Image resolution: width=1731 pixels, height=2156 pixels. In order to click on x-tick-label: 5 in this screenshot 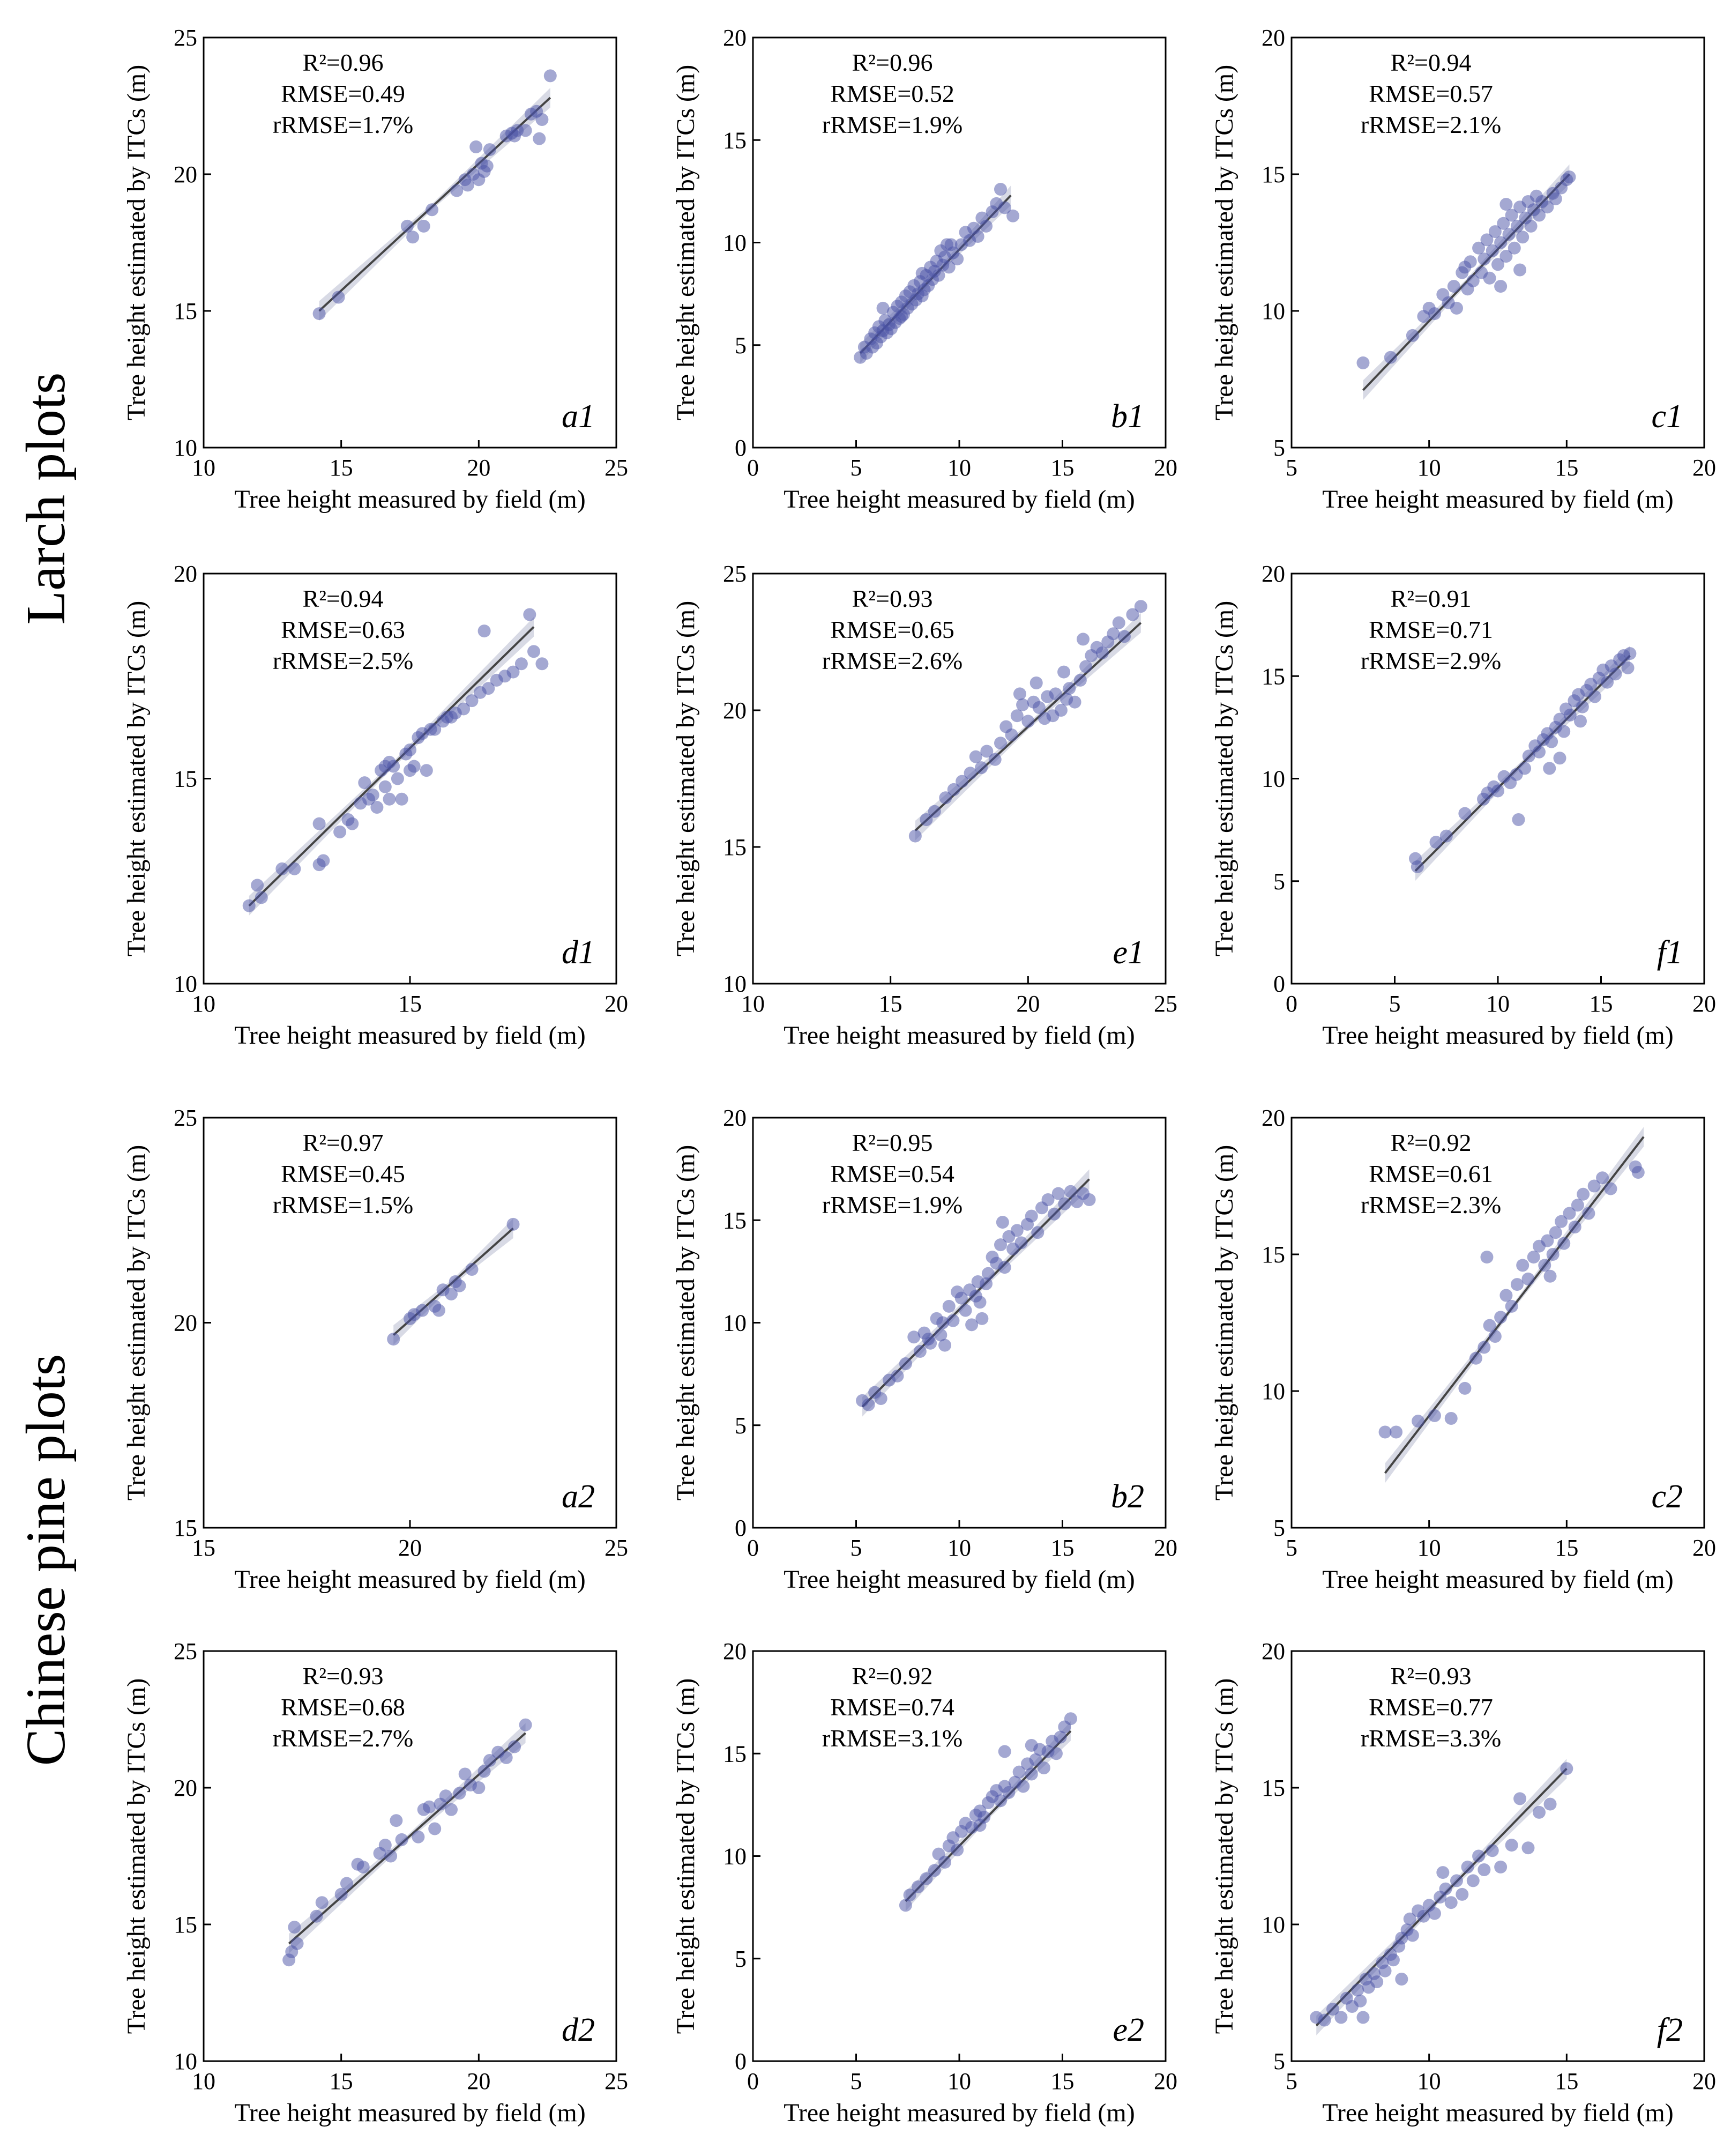, I will do `click(856, 2081)`.